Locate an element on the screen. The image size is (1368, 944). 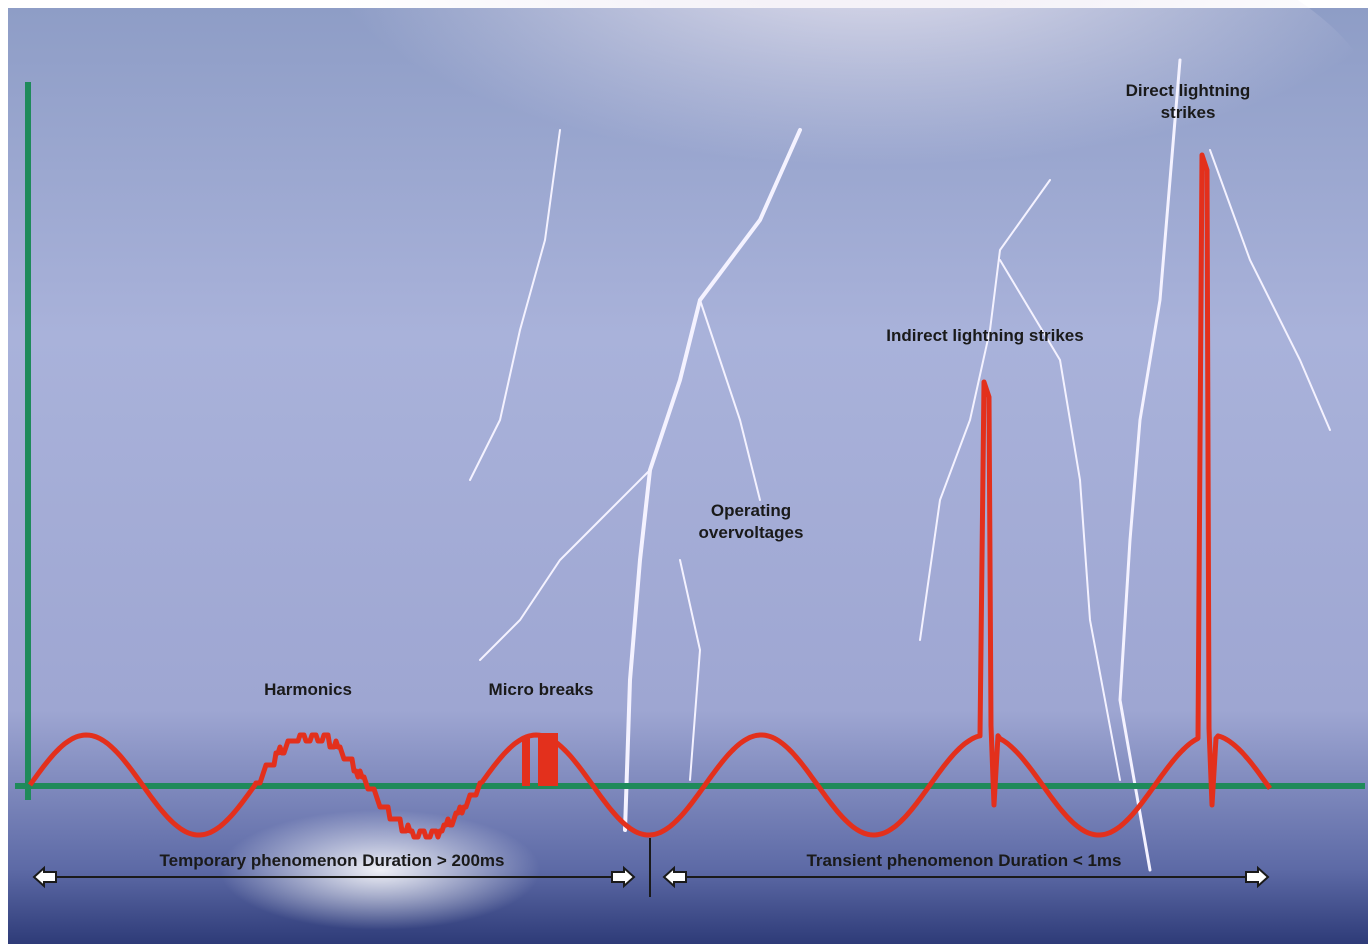
annotation: Indirect lightning strikes is located at coordinates (984, 335).